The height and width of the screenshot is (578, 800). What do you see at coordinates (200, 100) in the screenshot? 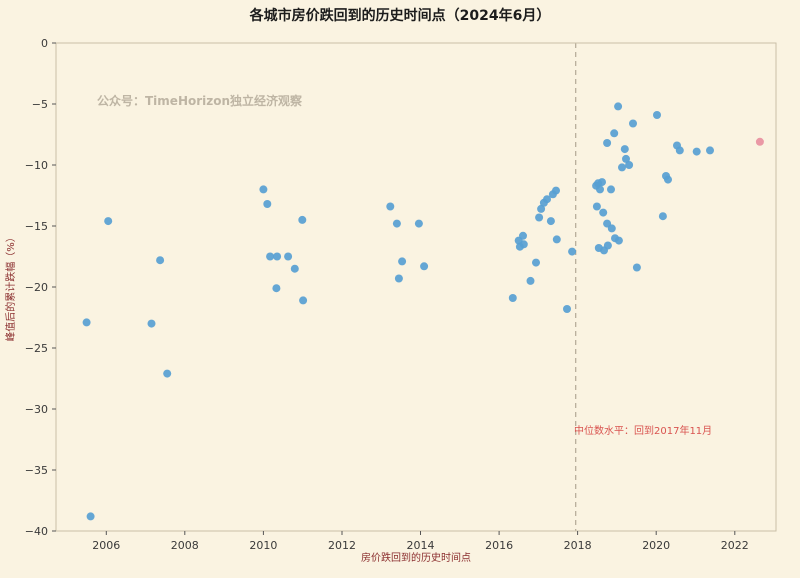
I see `watermark: 公众号：TimeHorizon独立经济观察` at bounding box center [200, 100].